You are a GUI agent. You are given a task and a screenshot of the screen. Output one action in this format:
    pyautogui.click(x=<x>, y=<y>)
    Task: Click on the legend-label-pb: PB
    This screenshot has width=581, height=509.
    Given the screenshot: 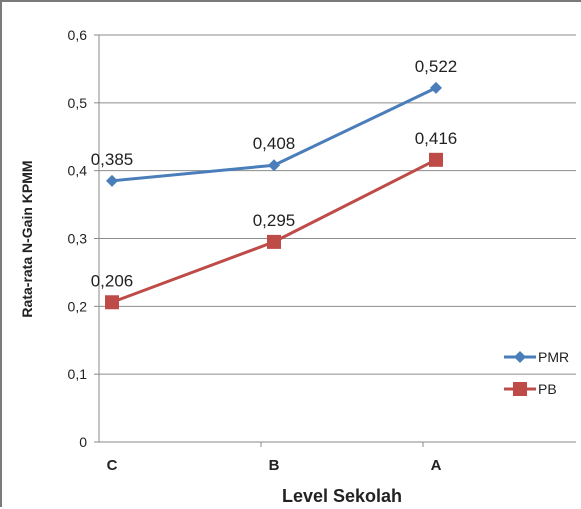 What is the action you would take?
    pyautogui.click(x=547, y=389)
    